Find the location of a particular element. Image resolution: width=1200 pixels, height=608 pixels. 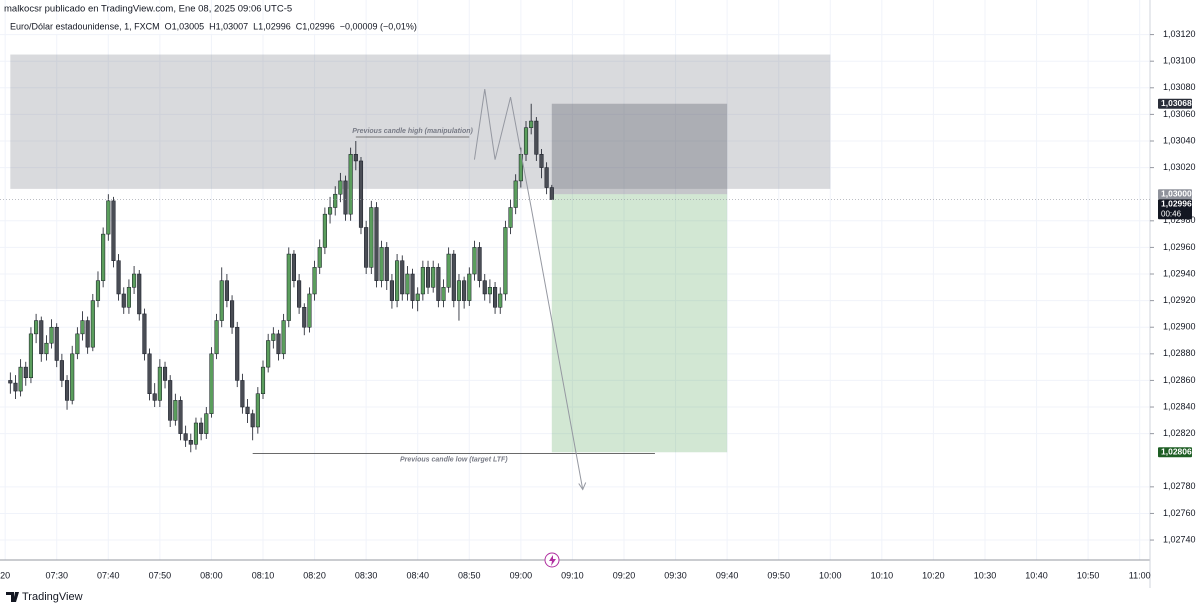

legend-text: C1,02996 is located at coordinates (315, 26).